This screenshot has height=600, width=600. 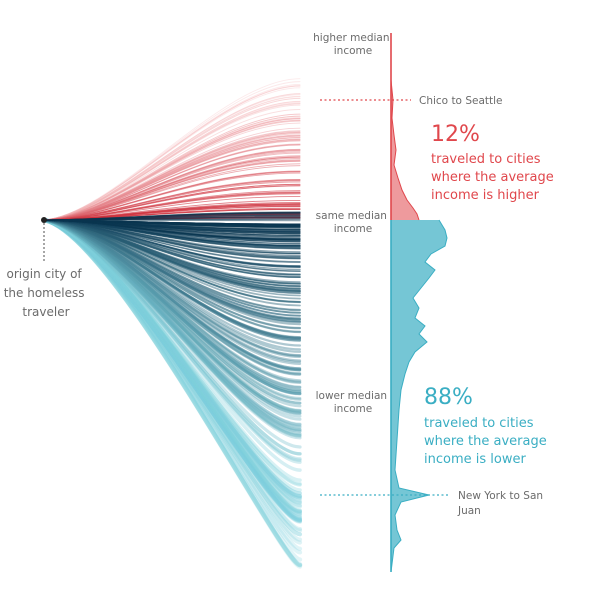 I want to click on higher-caption-line-1: traveled to cities, so click(x=486, y=159).